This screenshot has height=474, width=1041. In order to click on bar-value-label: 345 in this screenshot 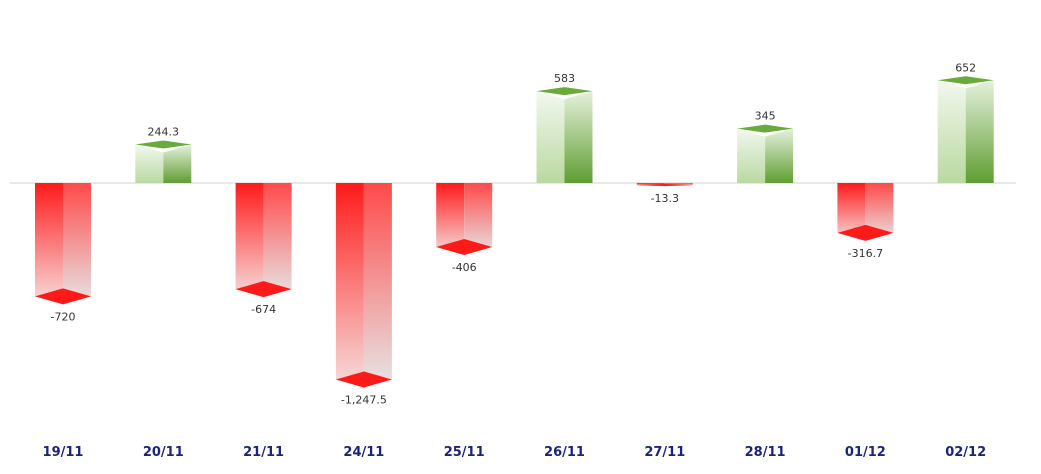, I will do `click(765, 116)`.